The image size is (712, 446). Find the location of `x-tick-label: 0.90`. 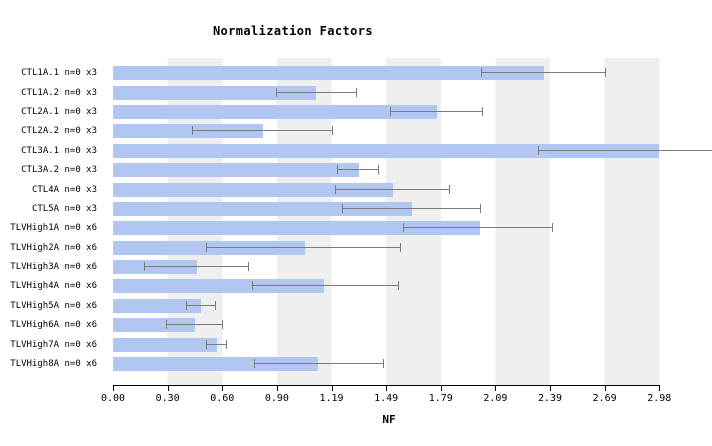

x-tick-label: 0.90 is located at coordinates (276, 398).